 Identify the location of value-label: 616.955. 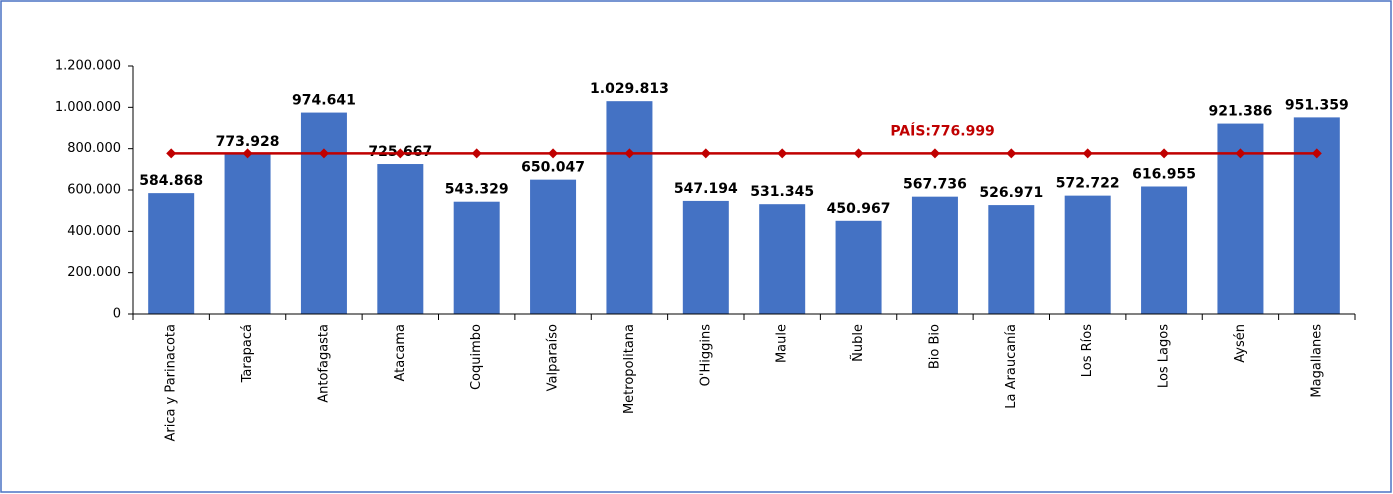
(1164, 174).